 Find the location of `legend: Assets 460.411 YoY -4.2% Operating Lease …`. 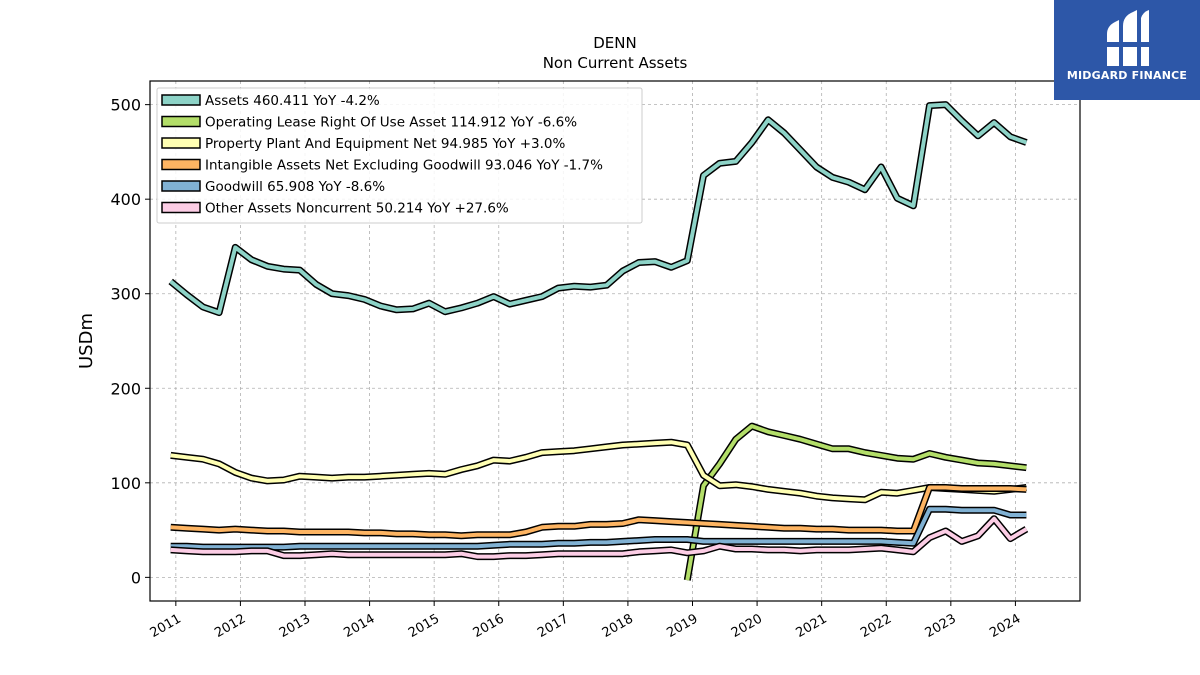

legend: Assets 460.411 YoY -4.2% Operating Lease … is located at coordinates (399, 155).